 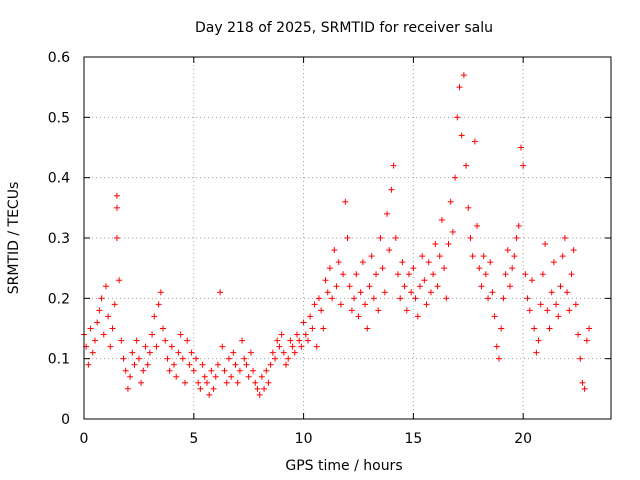 What do you see at coordinates (59, 179) in the screenshot?
I see `y-tick-label: 0.4` at bounding box center [59, 179].